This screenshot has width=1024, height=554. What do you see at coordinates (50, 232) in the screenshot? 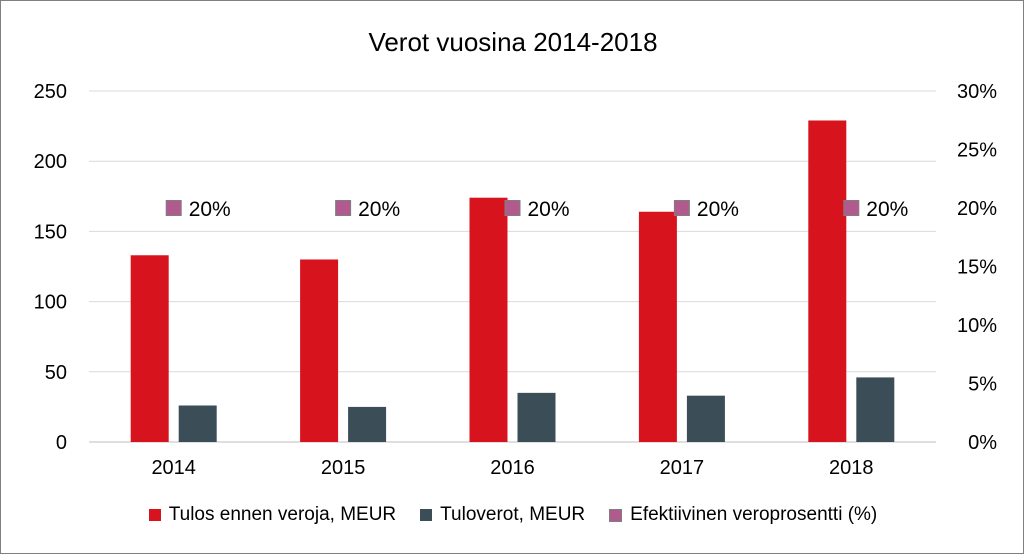
I see `left-tick-label: 150` at bounding box center [50, 232].